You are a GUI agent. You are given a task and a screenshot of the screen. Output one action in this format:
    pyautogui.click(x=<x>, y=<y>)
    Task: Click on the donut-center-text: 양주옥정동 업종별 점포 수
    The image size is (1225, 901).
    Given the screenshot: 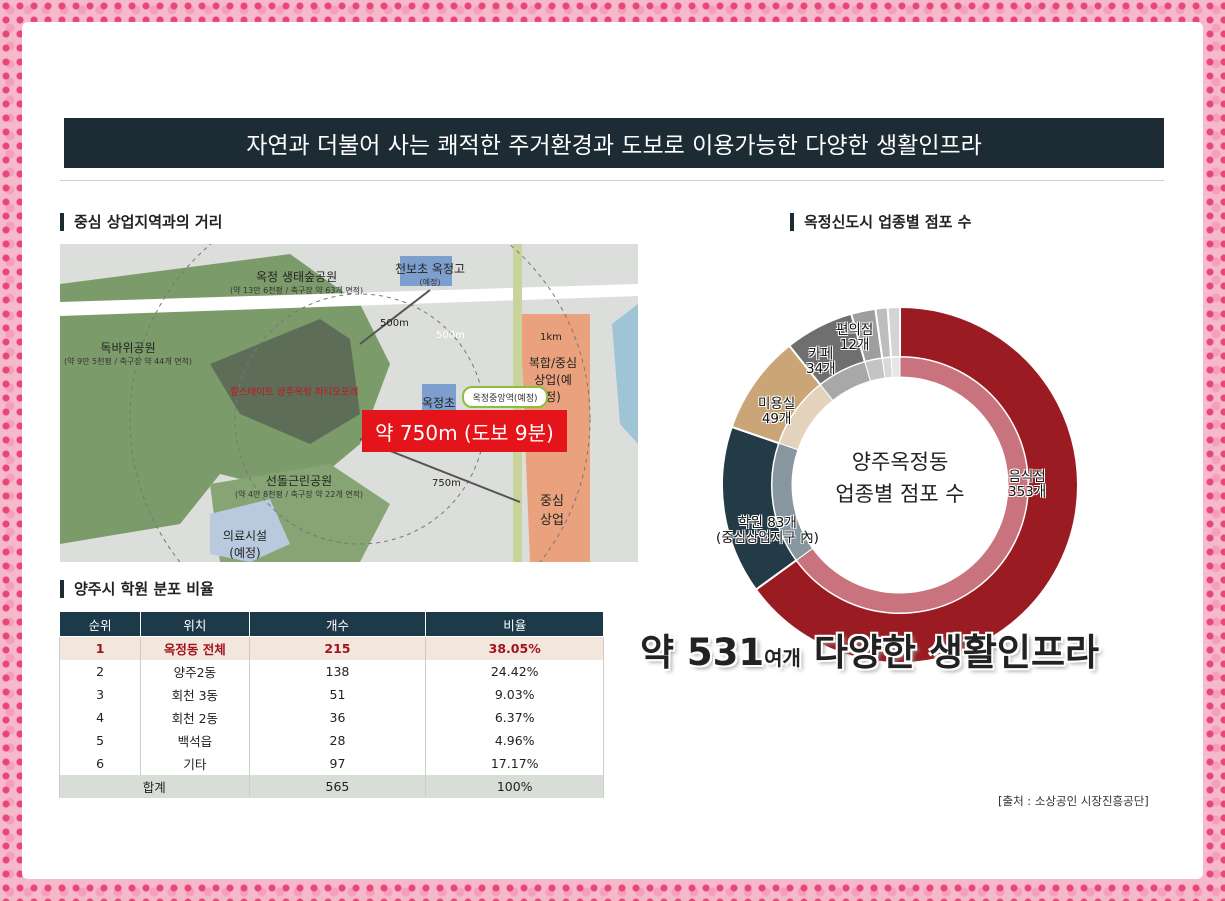 What is the action you would take?
    pyautogui.click(x=900, y=478)
    